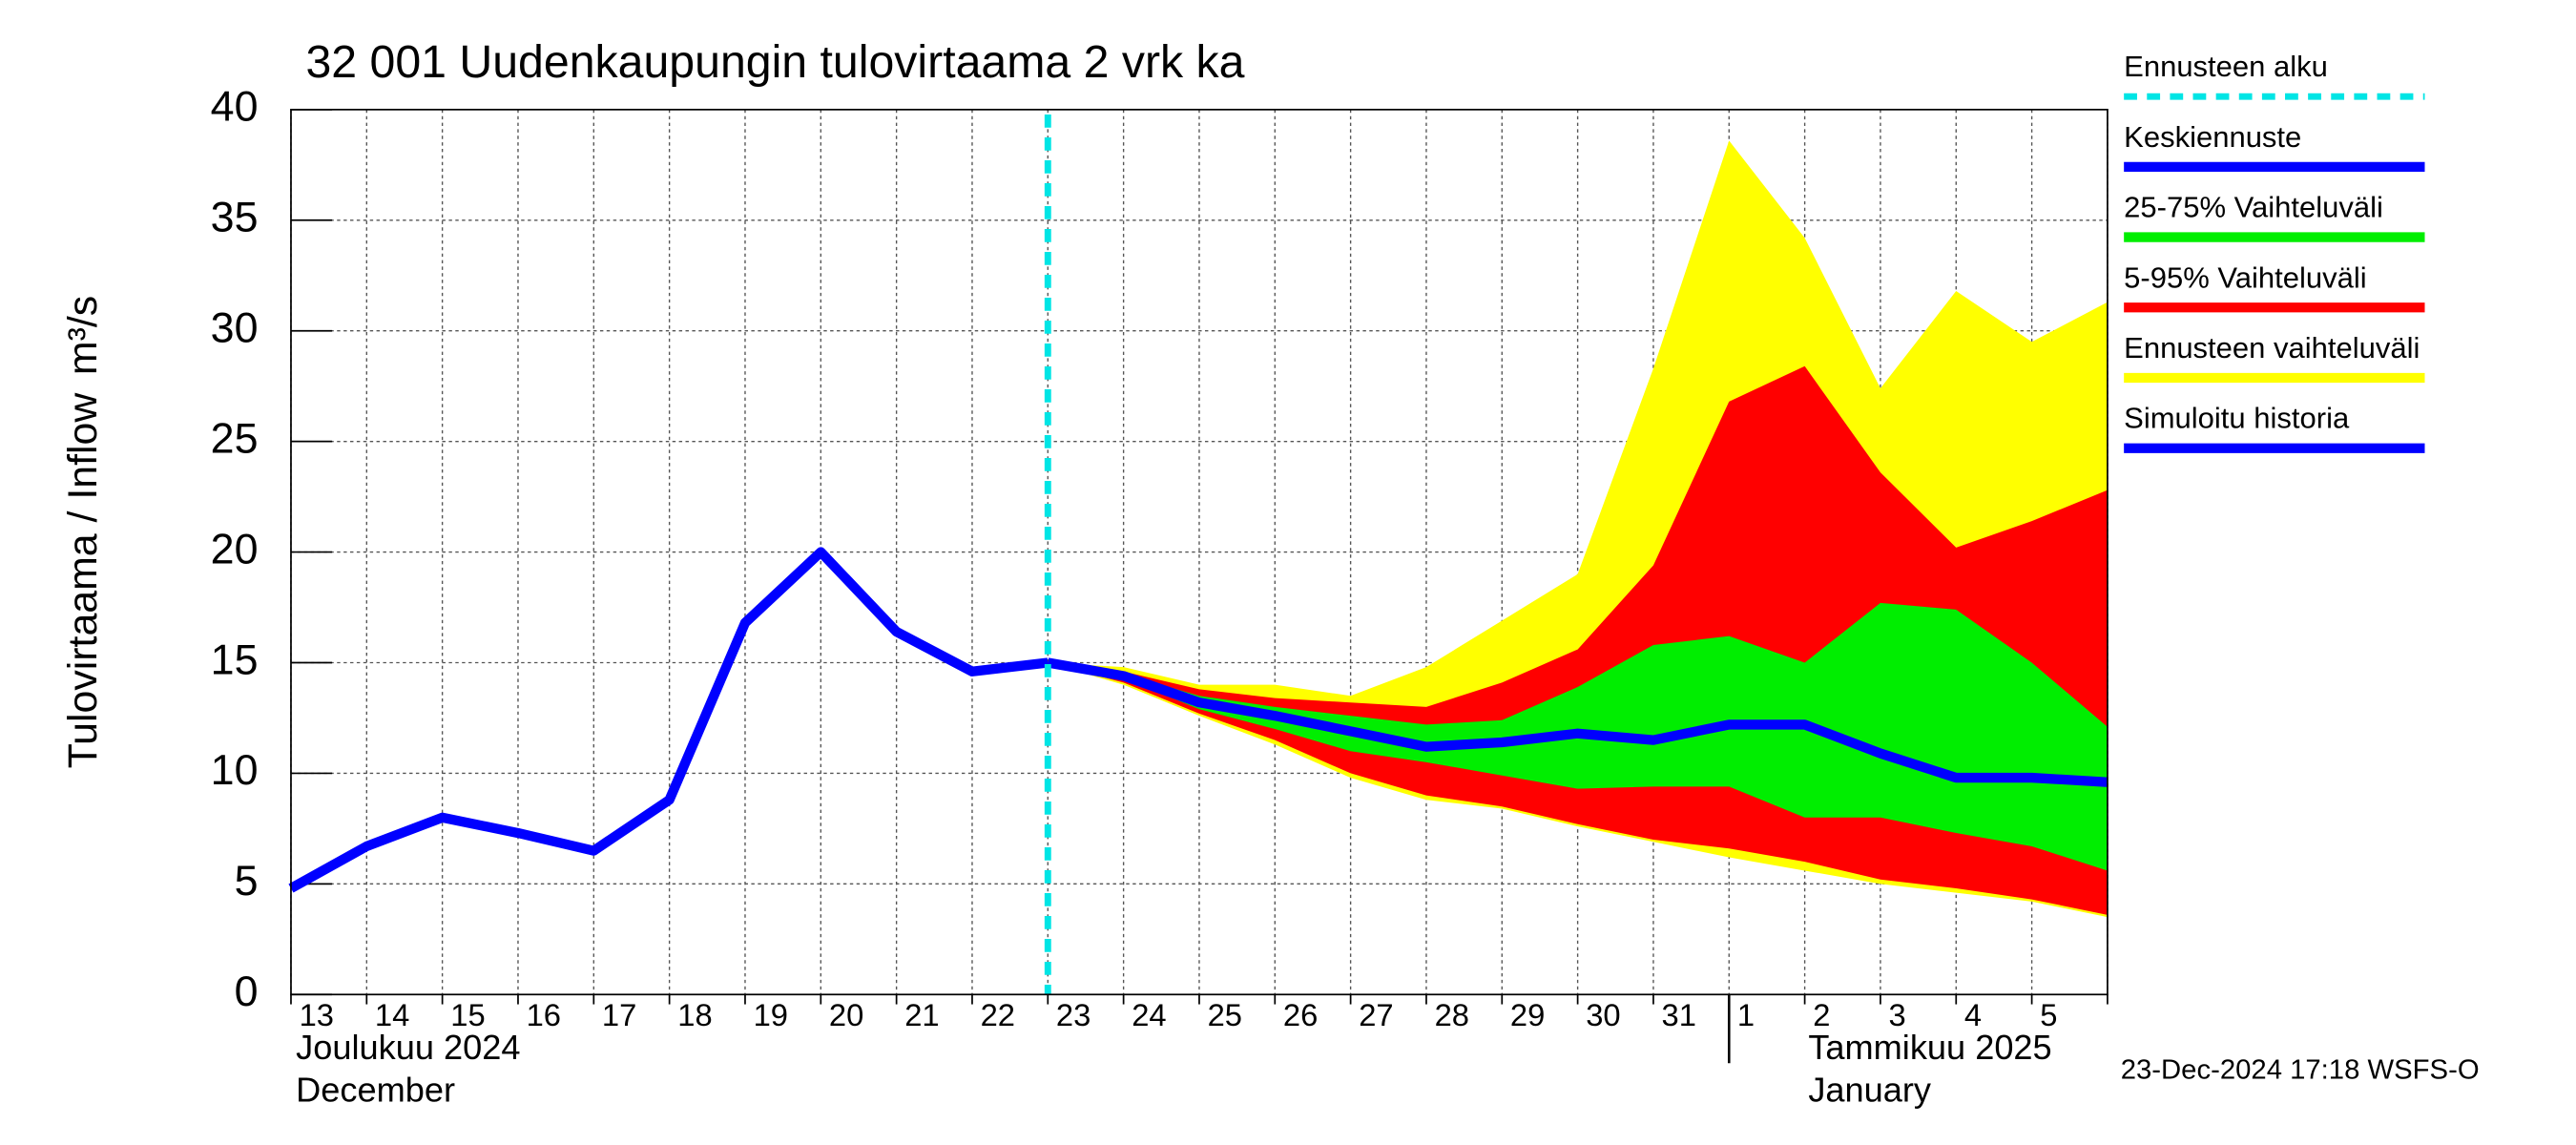 Image resolution: width=2576 pixels, height=1145 pixels. Describe the element at coordinates (998, 1014) in the screenshot. I see `x-tick-label: 22` at that location.